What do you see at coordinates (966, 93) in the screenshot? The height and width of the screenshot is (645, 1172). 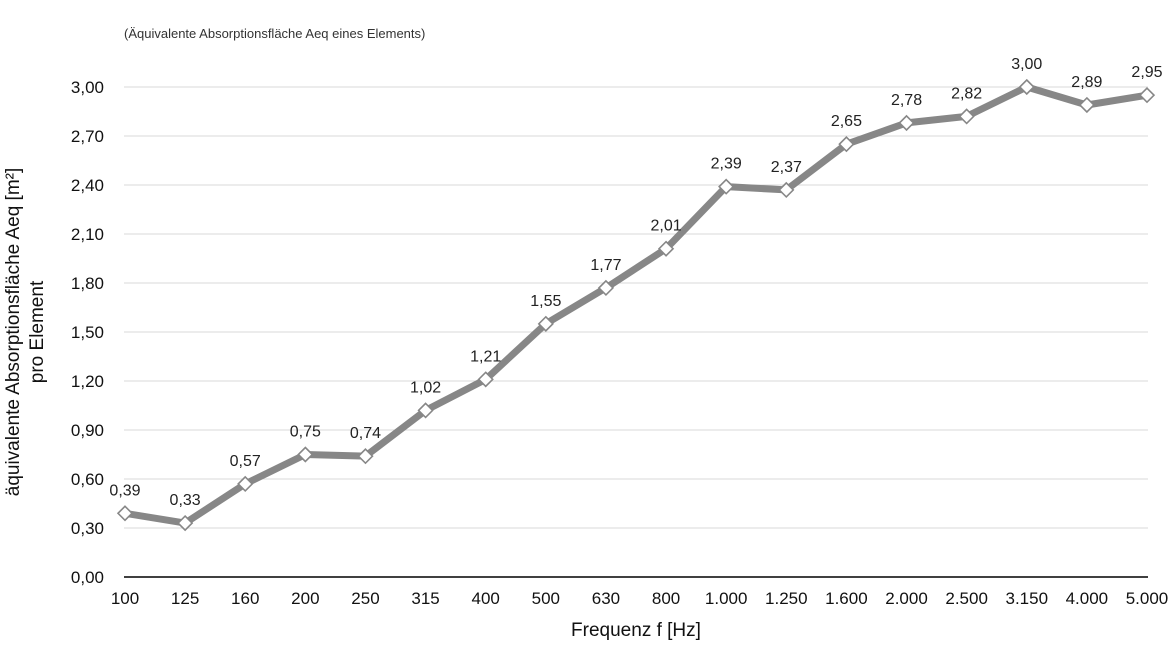 I see `data-value-label: 2,82` at bounding box center [966, 93].